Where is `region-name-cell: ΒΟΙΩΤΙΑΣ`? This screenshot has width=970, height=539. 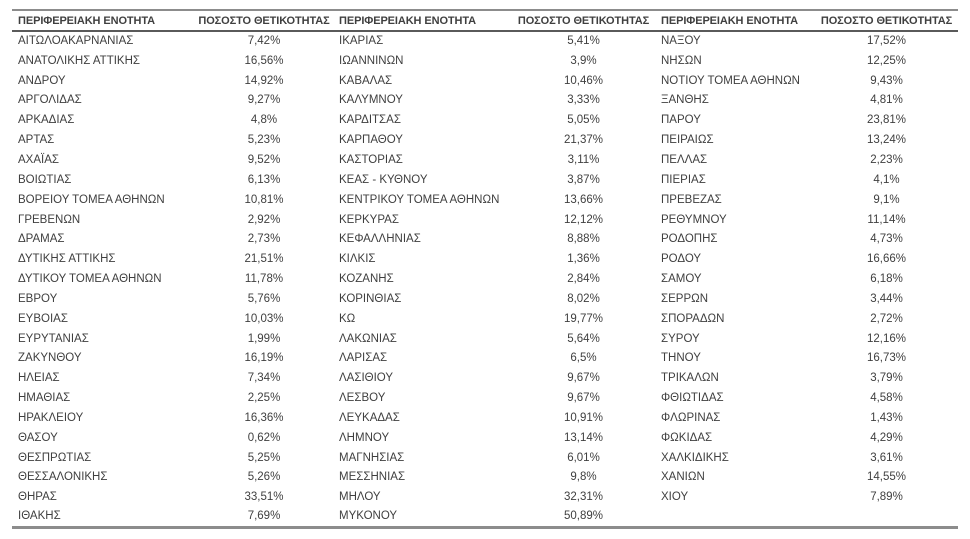
region-name-cell: ΒΟΙΩΤΙΑΣ is located at coordinates (45, 179).